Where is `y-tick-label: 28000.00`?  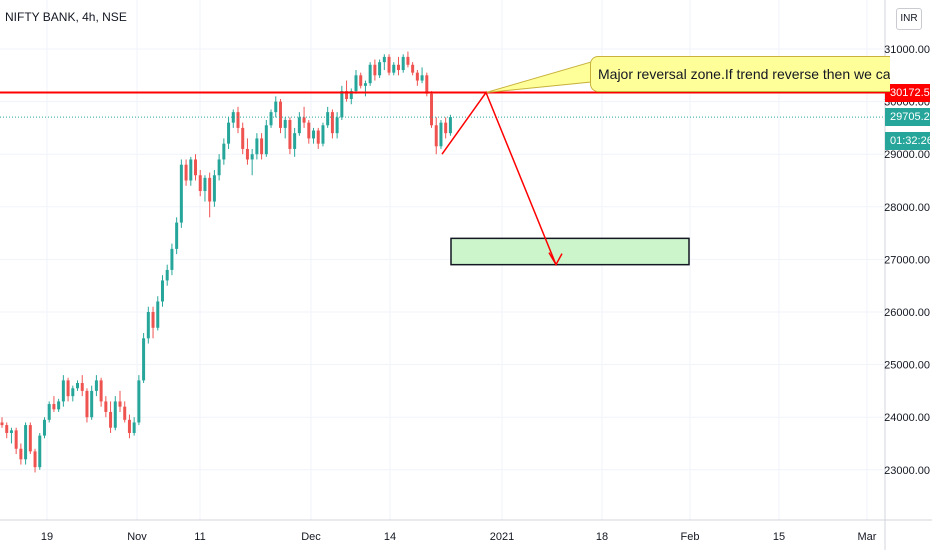 y-tick-label: 28000.00 is located at coordinates (907, 208).